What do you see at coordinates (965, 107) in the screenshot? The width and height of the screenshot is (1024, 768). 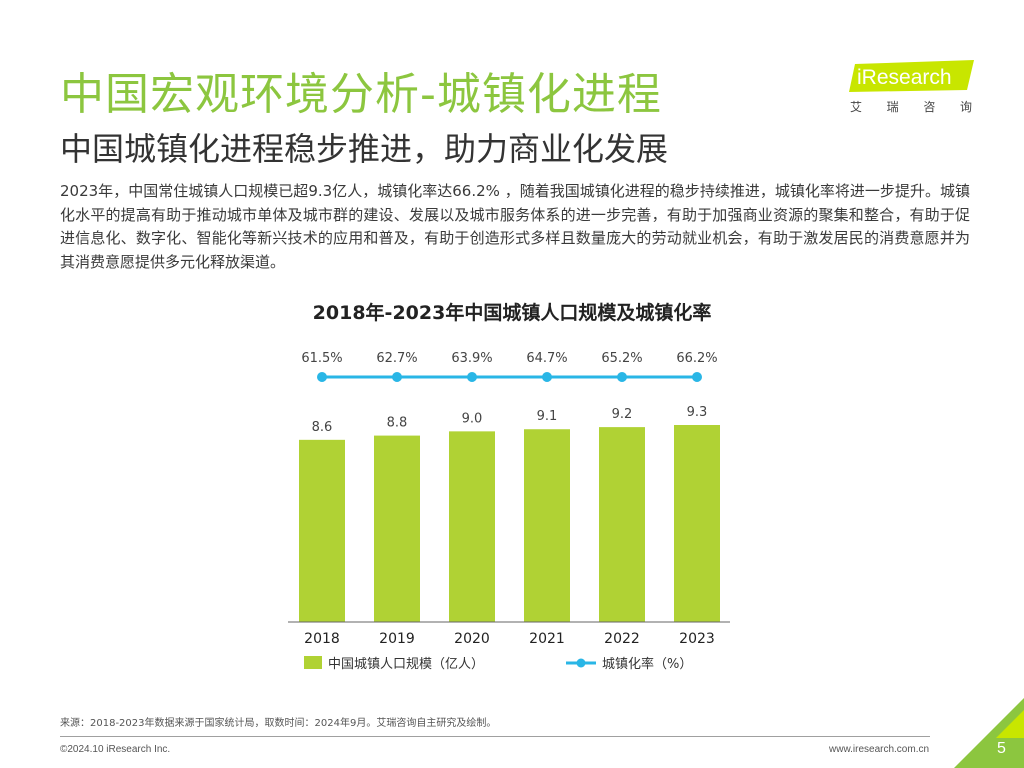 I see `logo-cn-char: 询` at bounding box center [965, 107].